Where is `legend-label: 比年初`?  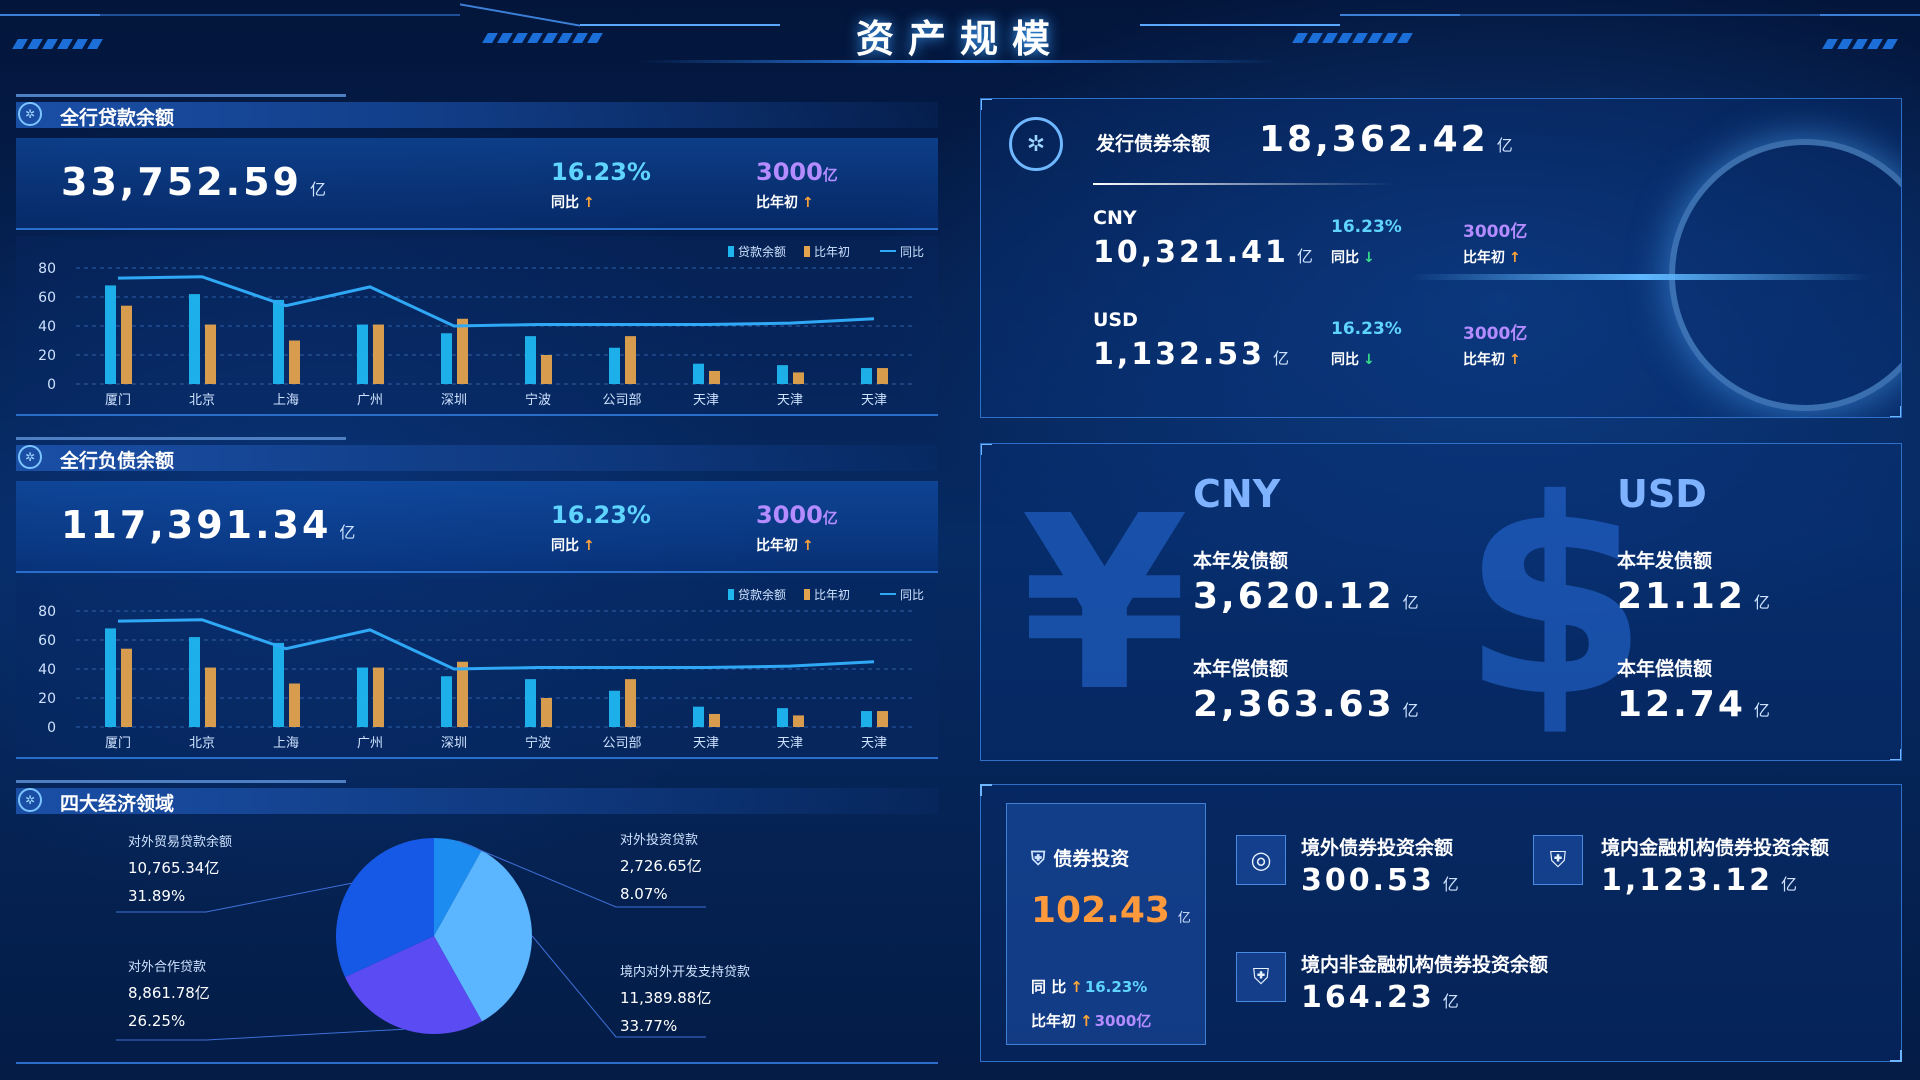
legend-label: 比年初 is located at coordinates (832, 252).